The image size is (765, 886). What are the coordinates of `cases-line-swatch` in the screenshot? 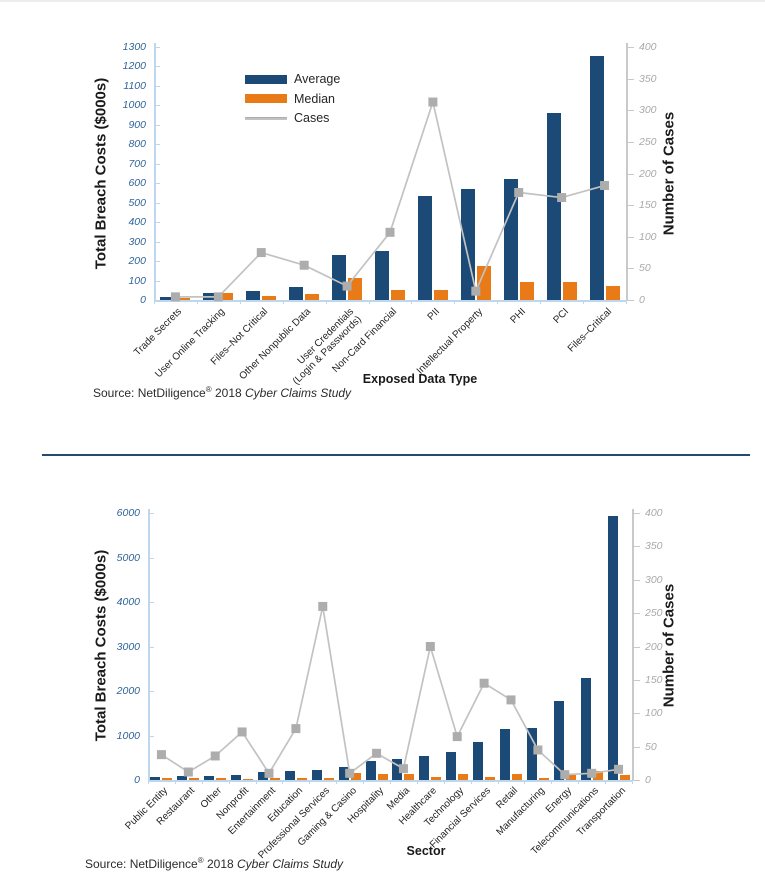 It's located at (266, 118).